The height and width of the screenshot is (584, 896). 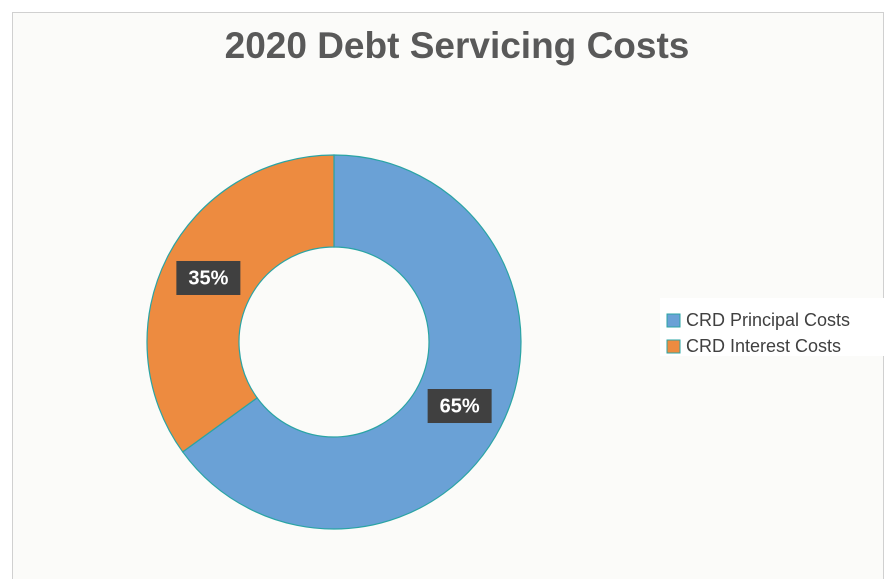 What do you see at coordinates (763, 346) in the screenshot?
I see `legend-label: CRD Interest Costs` at bounding box center [763, 346].